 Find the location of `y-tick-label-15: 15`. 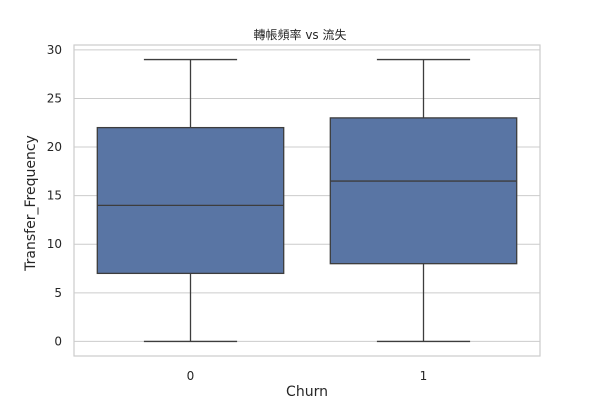

y-tick-label-15: 15 is located at coordinates (54, 196).